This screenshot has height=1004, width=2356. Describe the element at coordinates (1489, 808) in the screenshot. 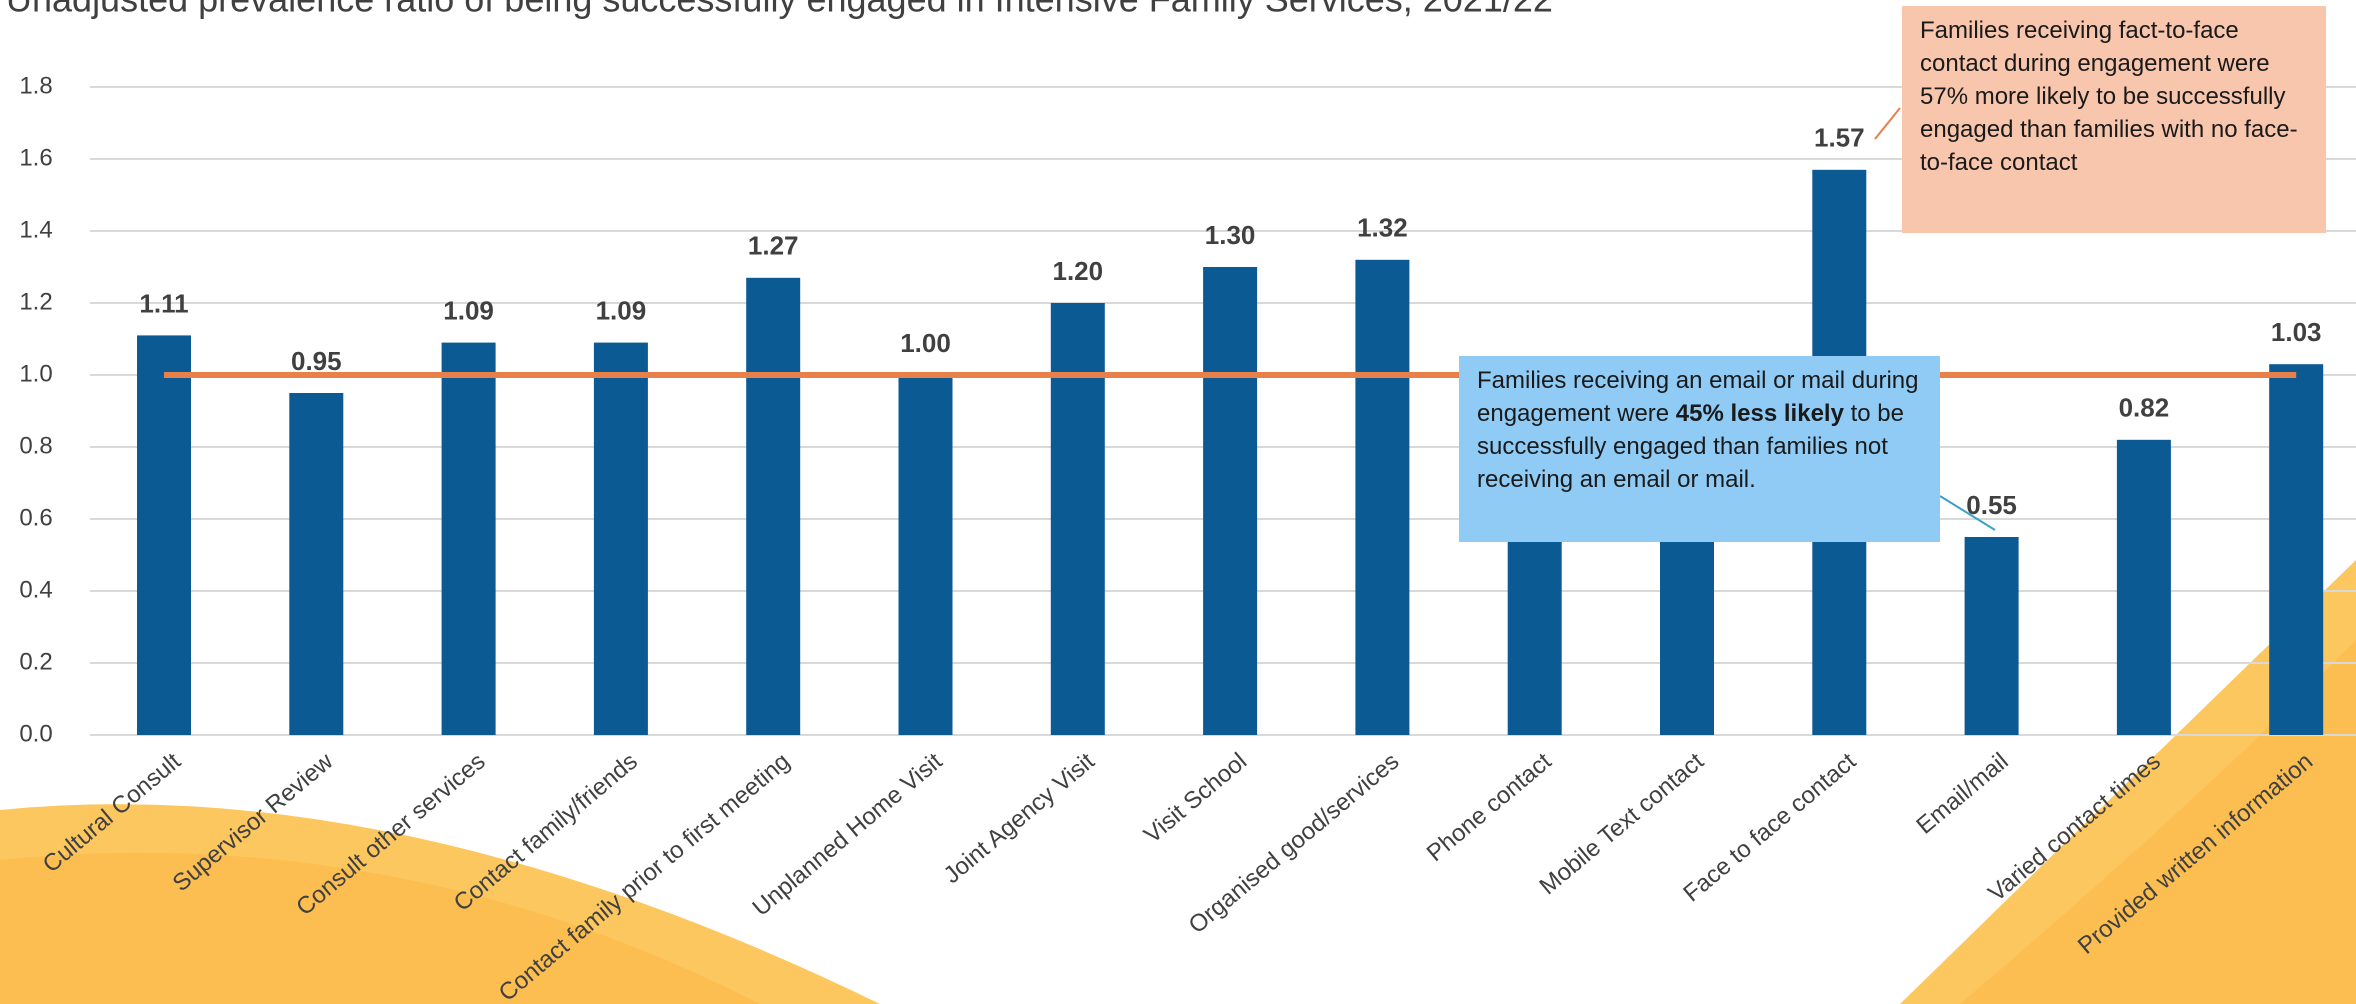

I see `x-tick-label: Phone contact` at that location.